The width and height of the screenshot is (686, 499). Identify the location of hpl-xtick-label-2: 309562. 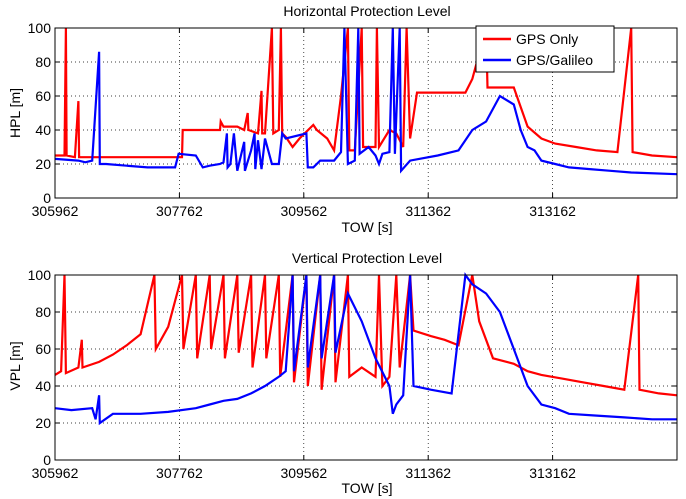
(303, 211).